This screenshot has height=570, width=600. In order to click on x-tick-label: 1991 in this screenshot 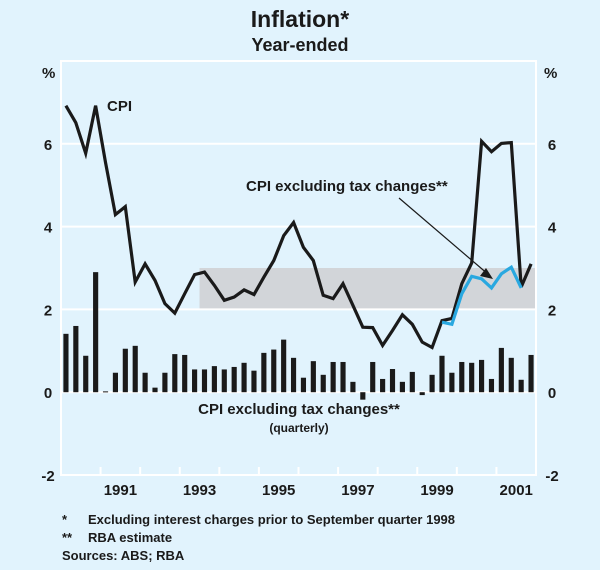, I will do `click(120, 490)`.